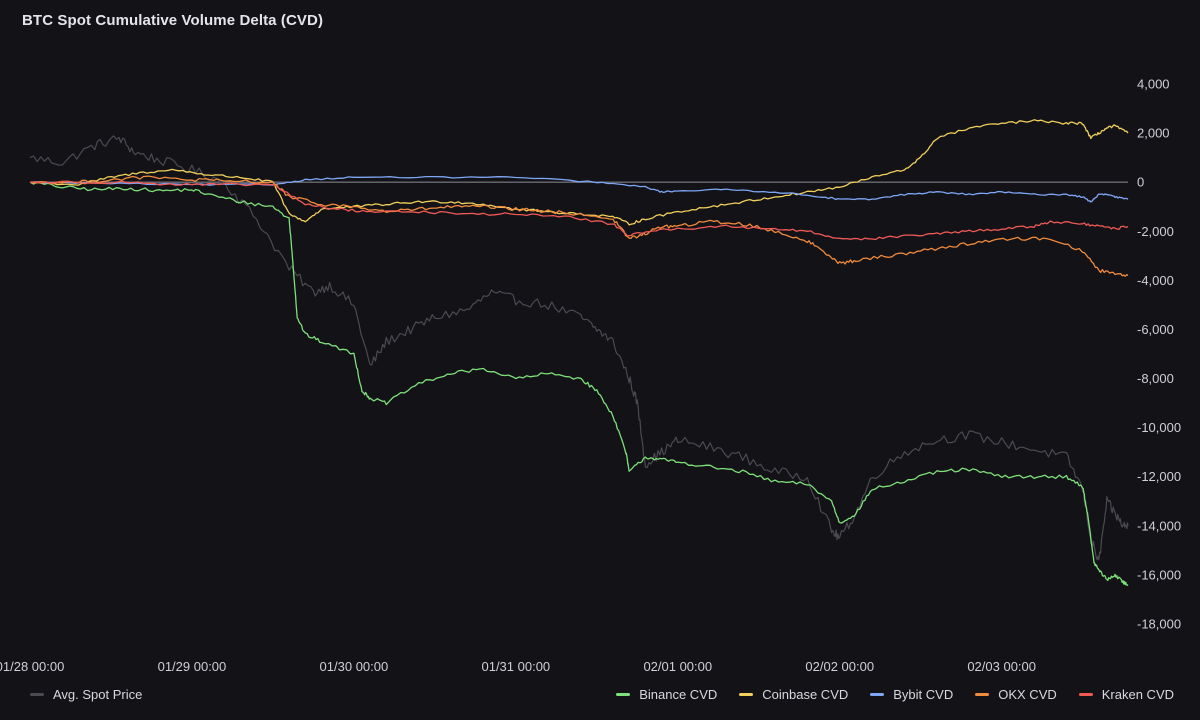 The height and width of the screenshot is (720, 1200). I want to click on legend-label: OKX CVD, so click(1027, 694).